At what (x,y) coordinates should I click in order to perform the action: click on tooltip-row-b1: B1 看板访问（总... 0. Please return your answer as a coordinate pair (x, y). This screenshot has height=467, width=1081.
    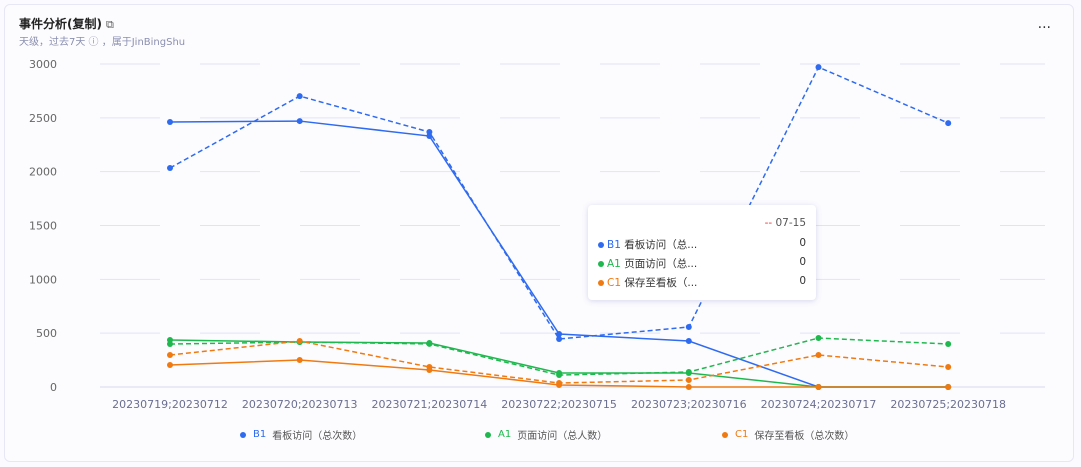
    Looking at the image, I should click on (702, 244).